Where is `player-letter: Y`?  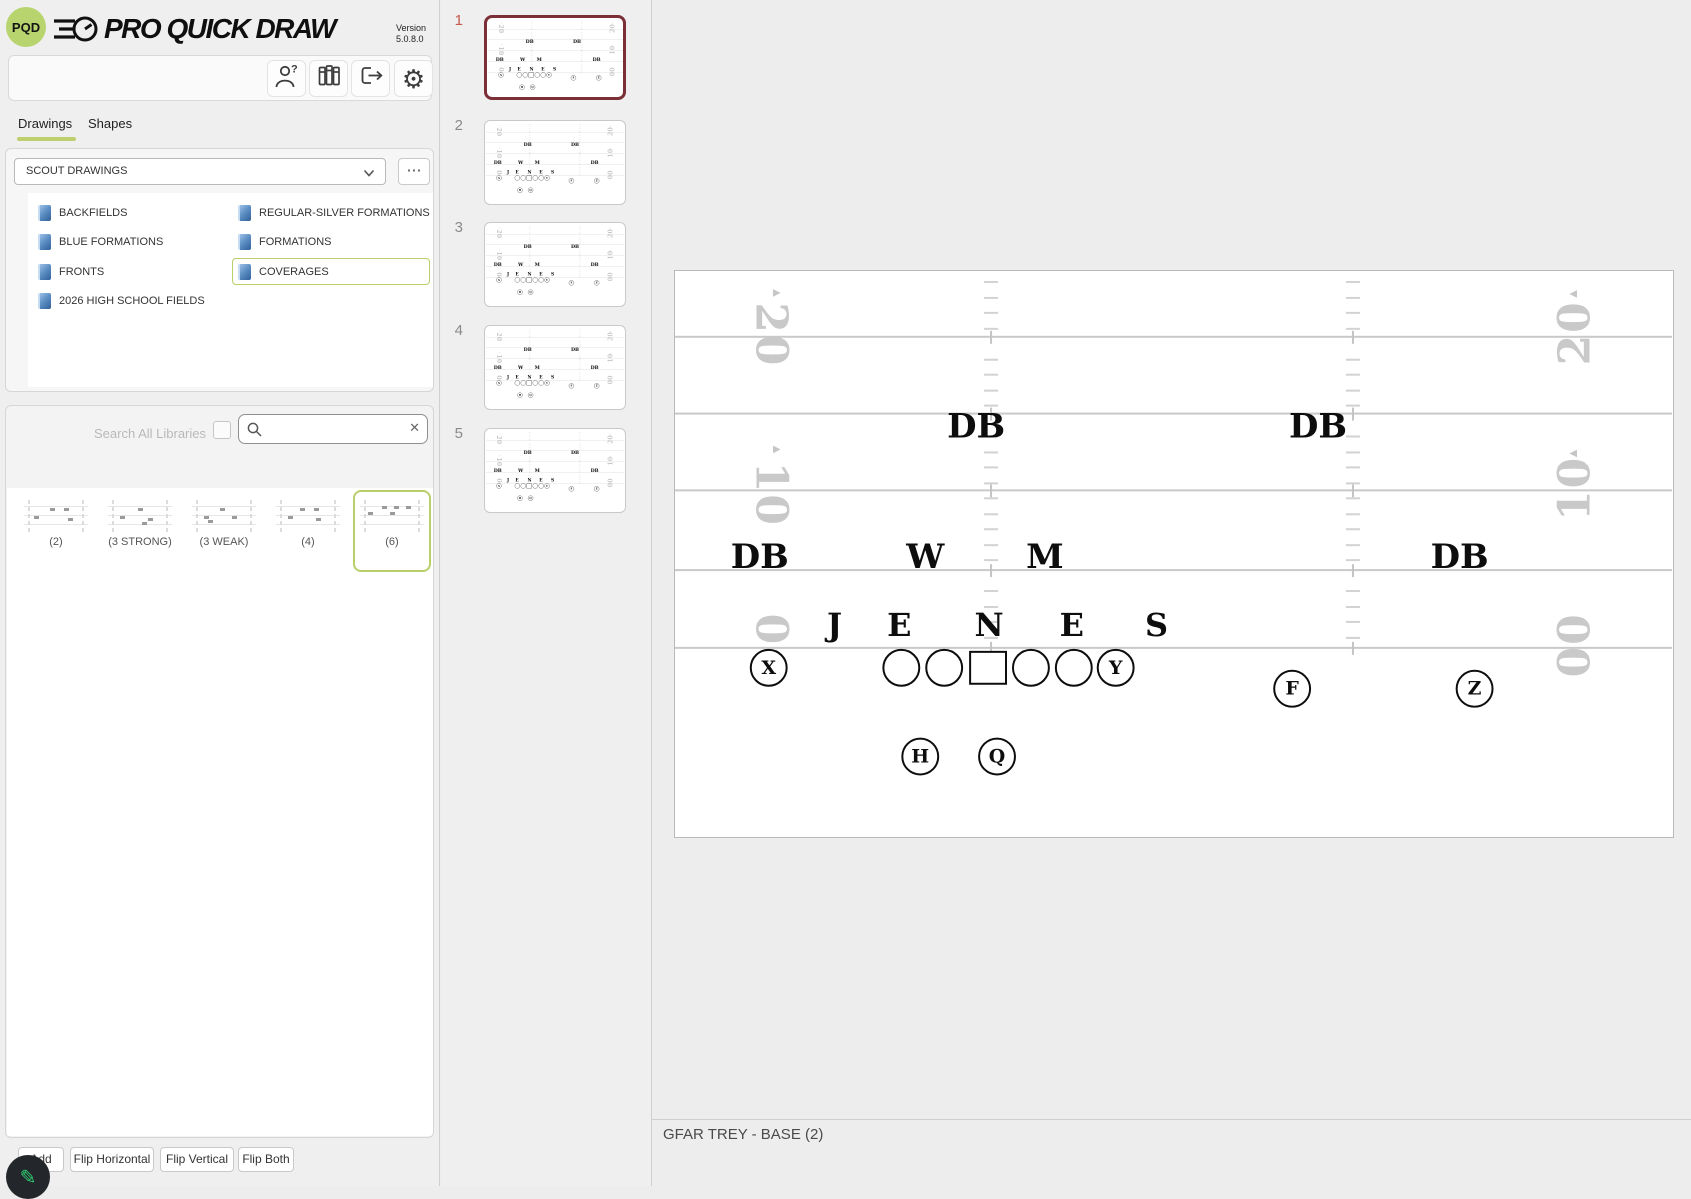 player-letter: Y is located at coordinates (549, 74).